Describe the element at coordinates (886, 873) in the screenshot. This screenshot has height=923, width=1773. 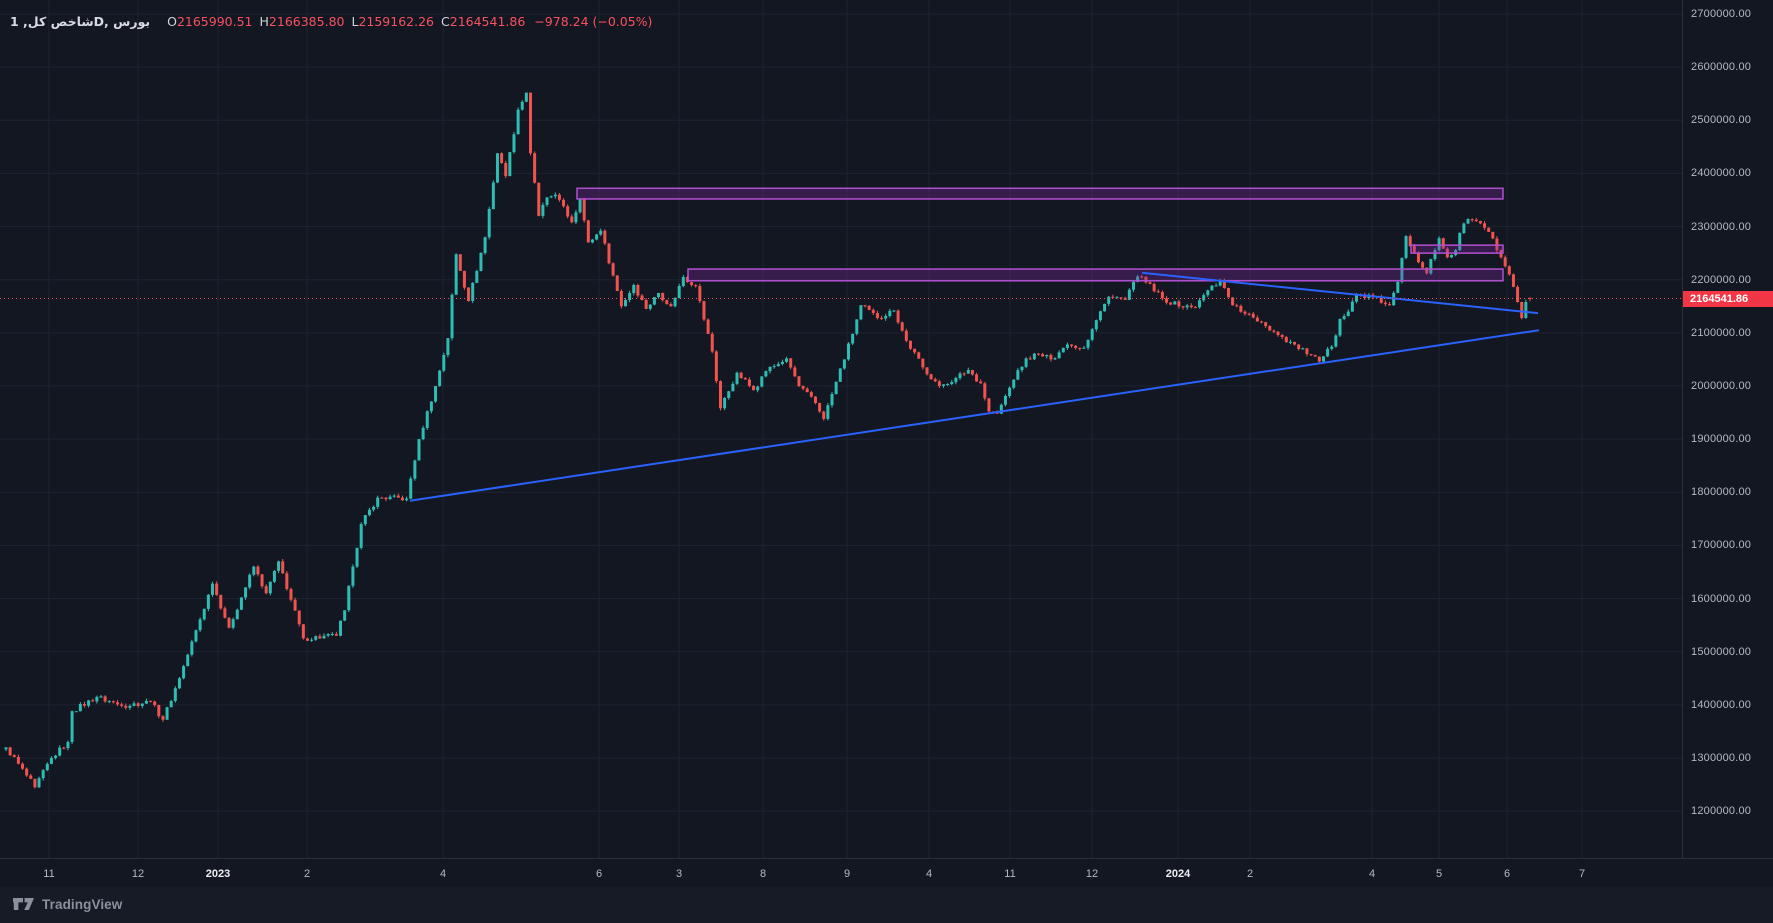
I see `time-axis: 11 12 2023 2 4 6 3 8 9 4 11 12 2024 2 4 5 6 7` at that location.